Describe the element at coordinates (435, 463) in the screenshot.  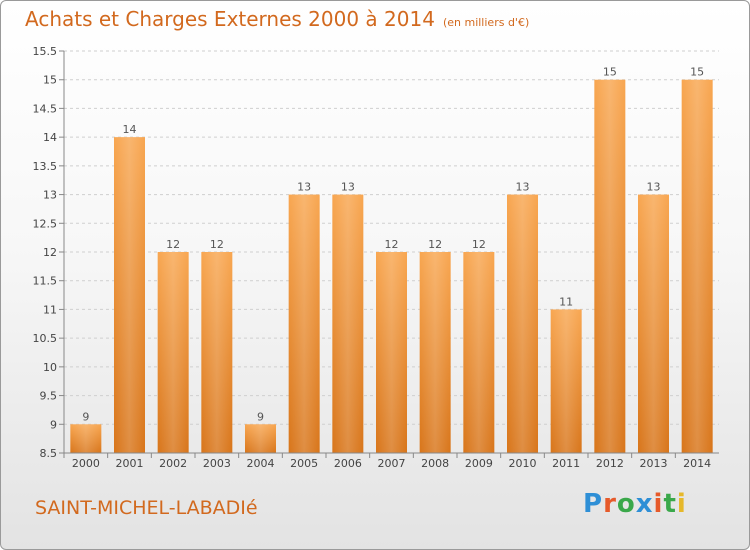
I see `x-tick-label: 2008` at that location.